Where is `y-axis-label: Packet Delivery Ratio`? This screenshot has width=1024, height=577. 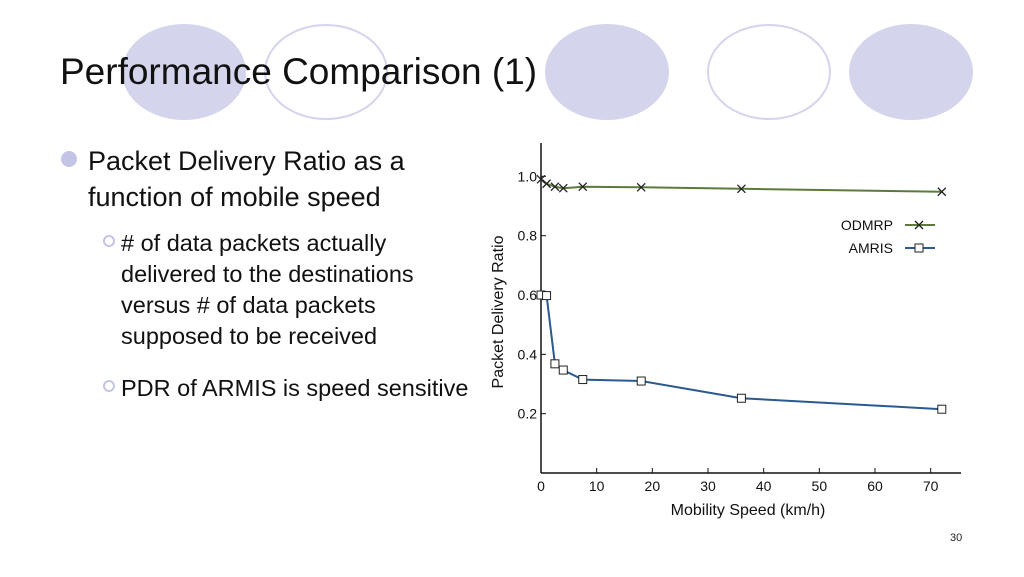
y-axis-label: Packet Delivery Ratio is located at coordinates (498, 311).